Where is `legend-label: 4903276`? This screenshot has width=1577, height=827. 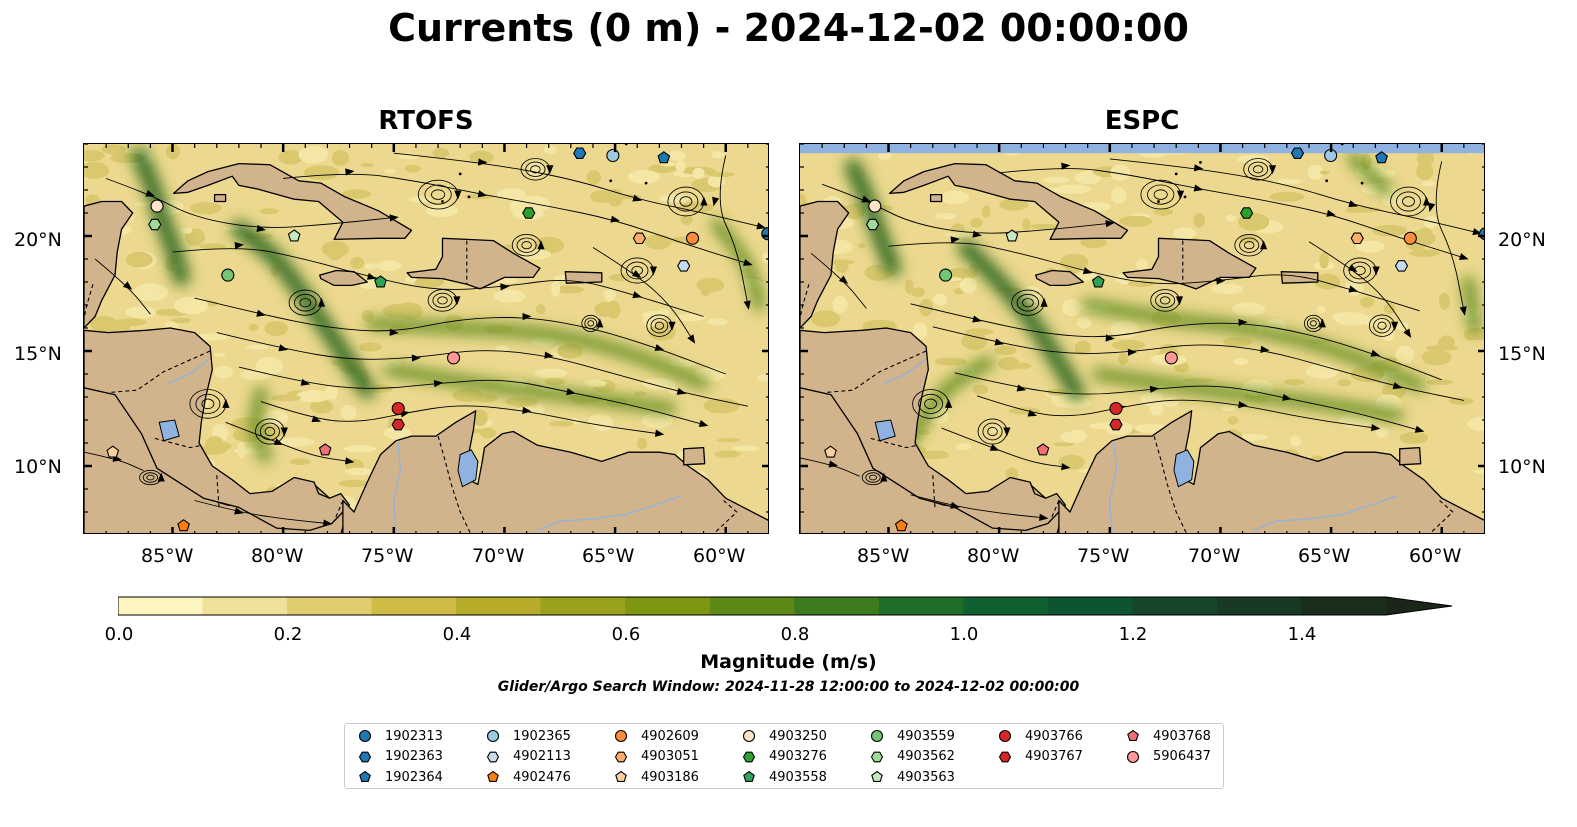
legend-label: 4903276 is located at coordinates (798, 756).